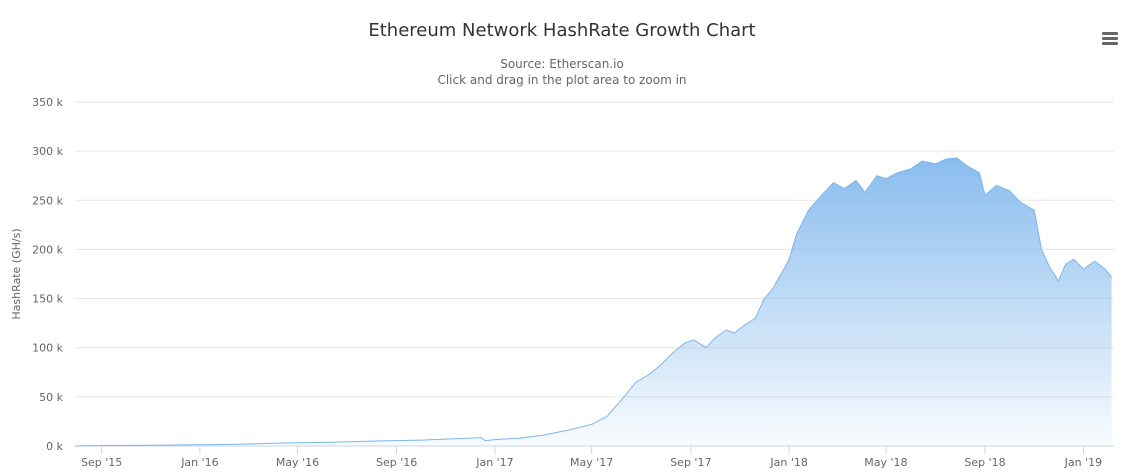 The image size is (1124, 474). What do you see at coordinates (297, 462) in the screenshot?
I see `x-tick-label: May '16` at bounding box center [297, 462].